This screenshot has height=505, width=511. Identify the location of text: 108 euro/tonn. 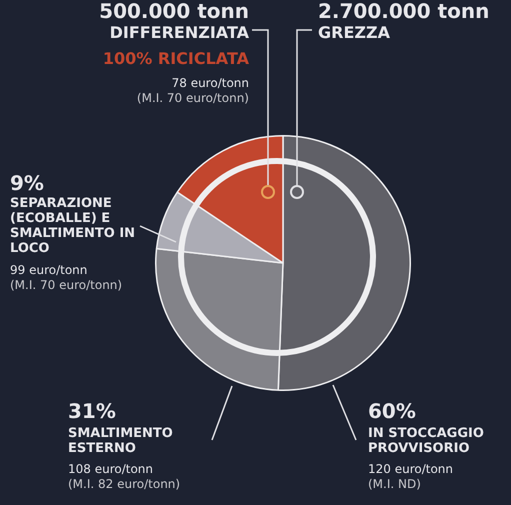
(111, 469).